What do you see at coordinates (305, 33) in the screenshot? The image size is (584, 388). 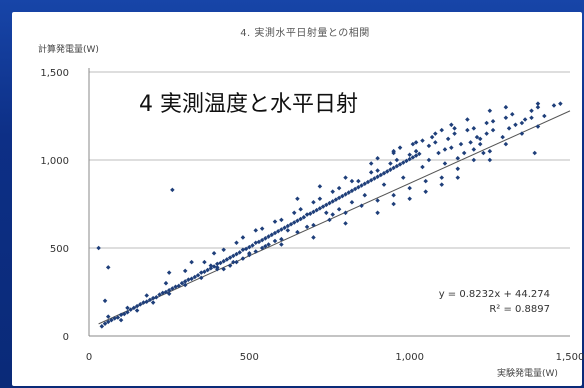 I see `chart-title: 4. 実測水平日射量との相関` at bounding box center [305, 33].